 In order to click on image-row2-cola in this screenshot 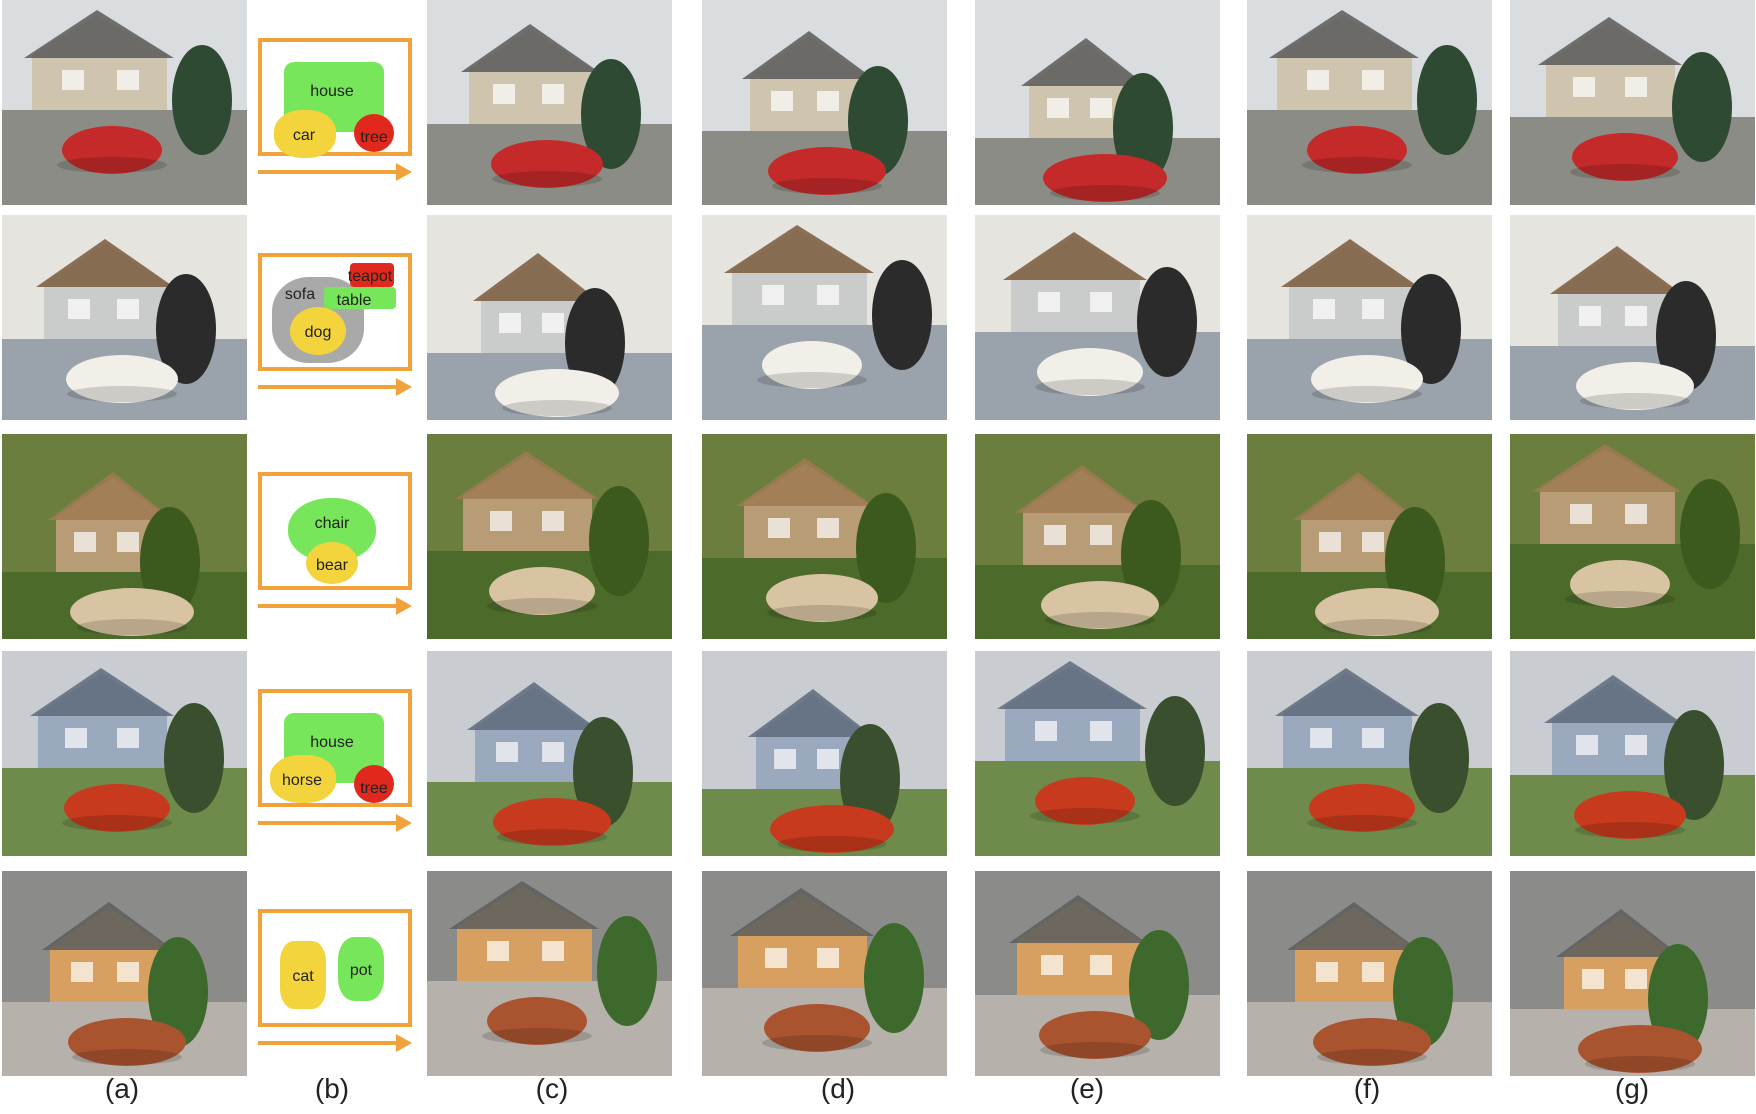, I will do `click(124, 317)`.